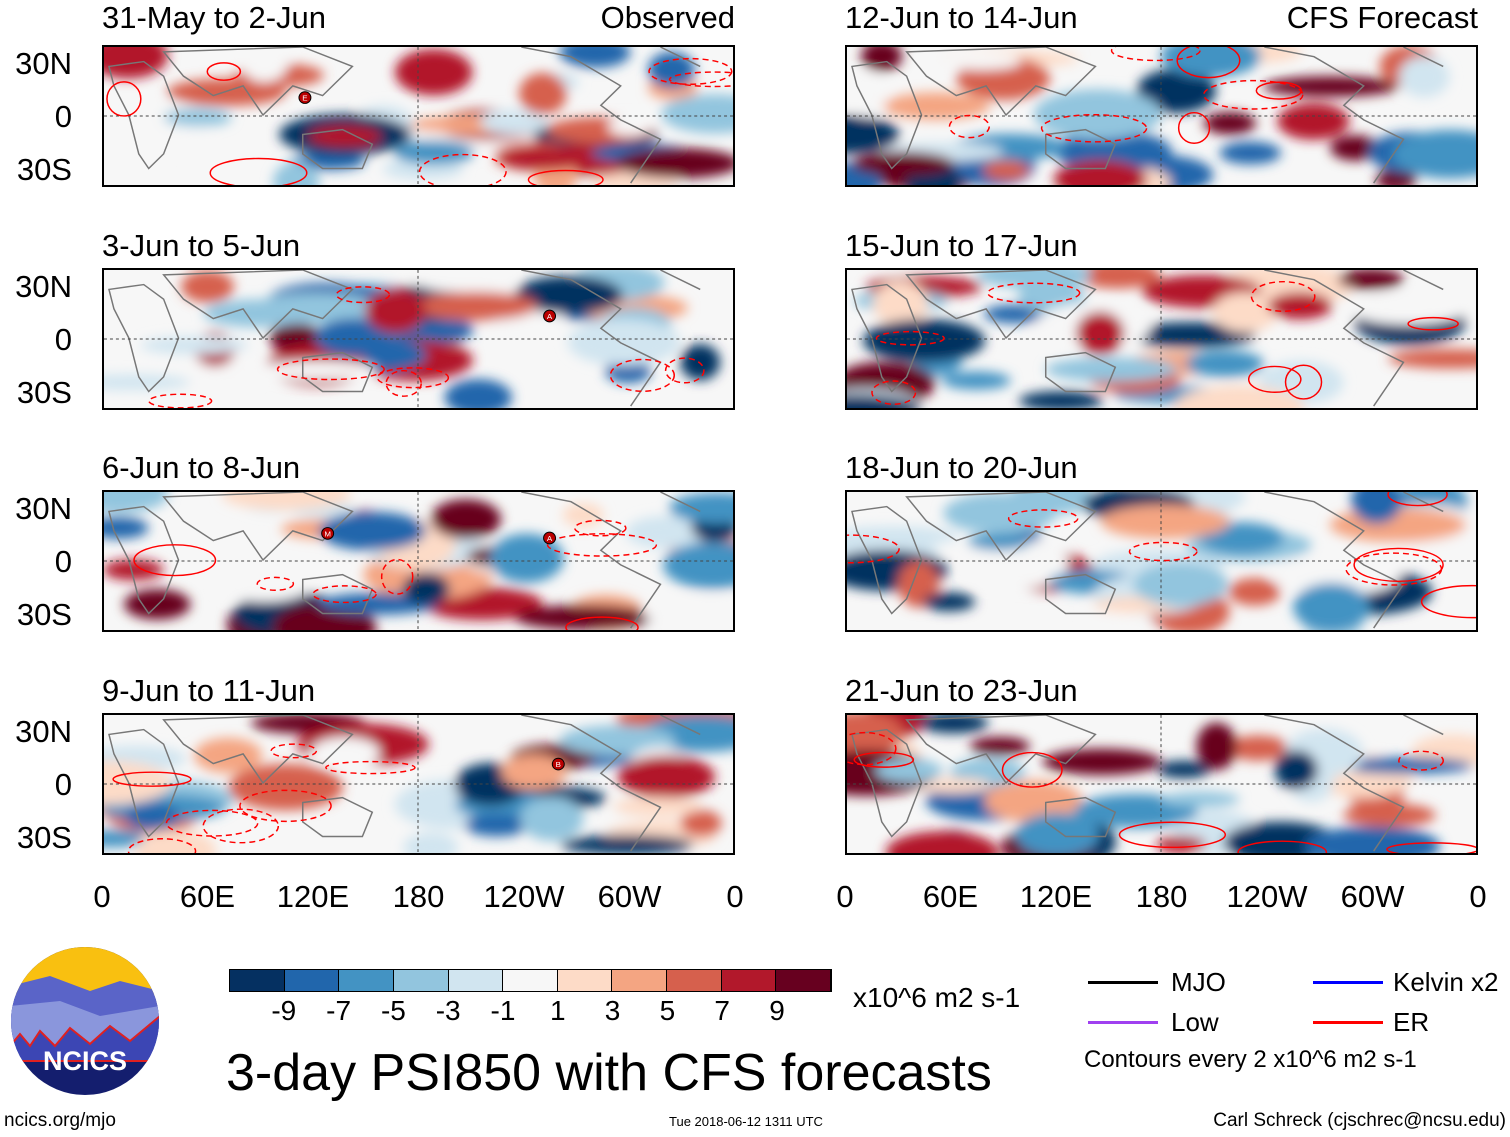 Image resolution: width=1510 pixels, height=1137 pixels. Describe the element at coordinates (418, 116) in the screenshot. I see `map-panel: E` at that location.